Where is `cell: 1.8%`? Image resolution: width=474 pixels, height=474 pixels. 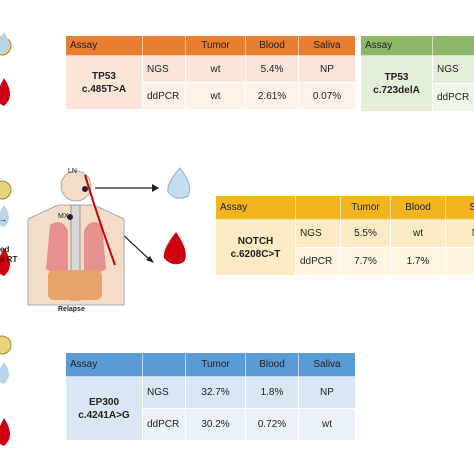 cell: 1.8% is located at coordinates (272, 392).